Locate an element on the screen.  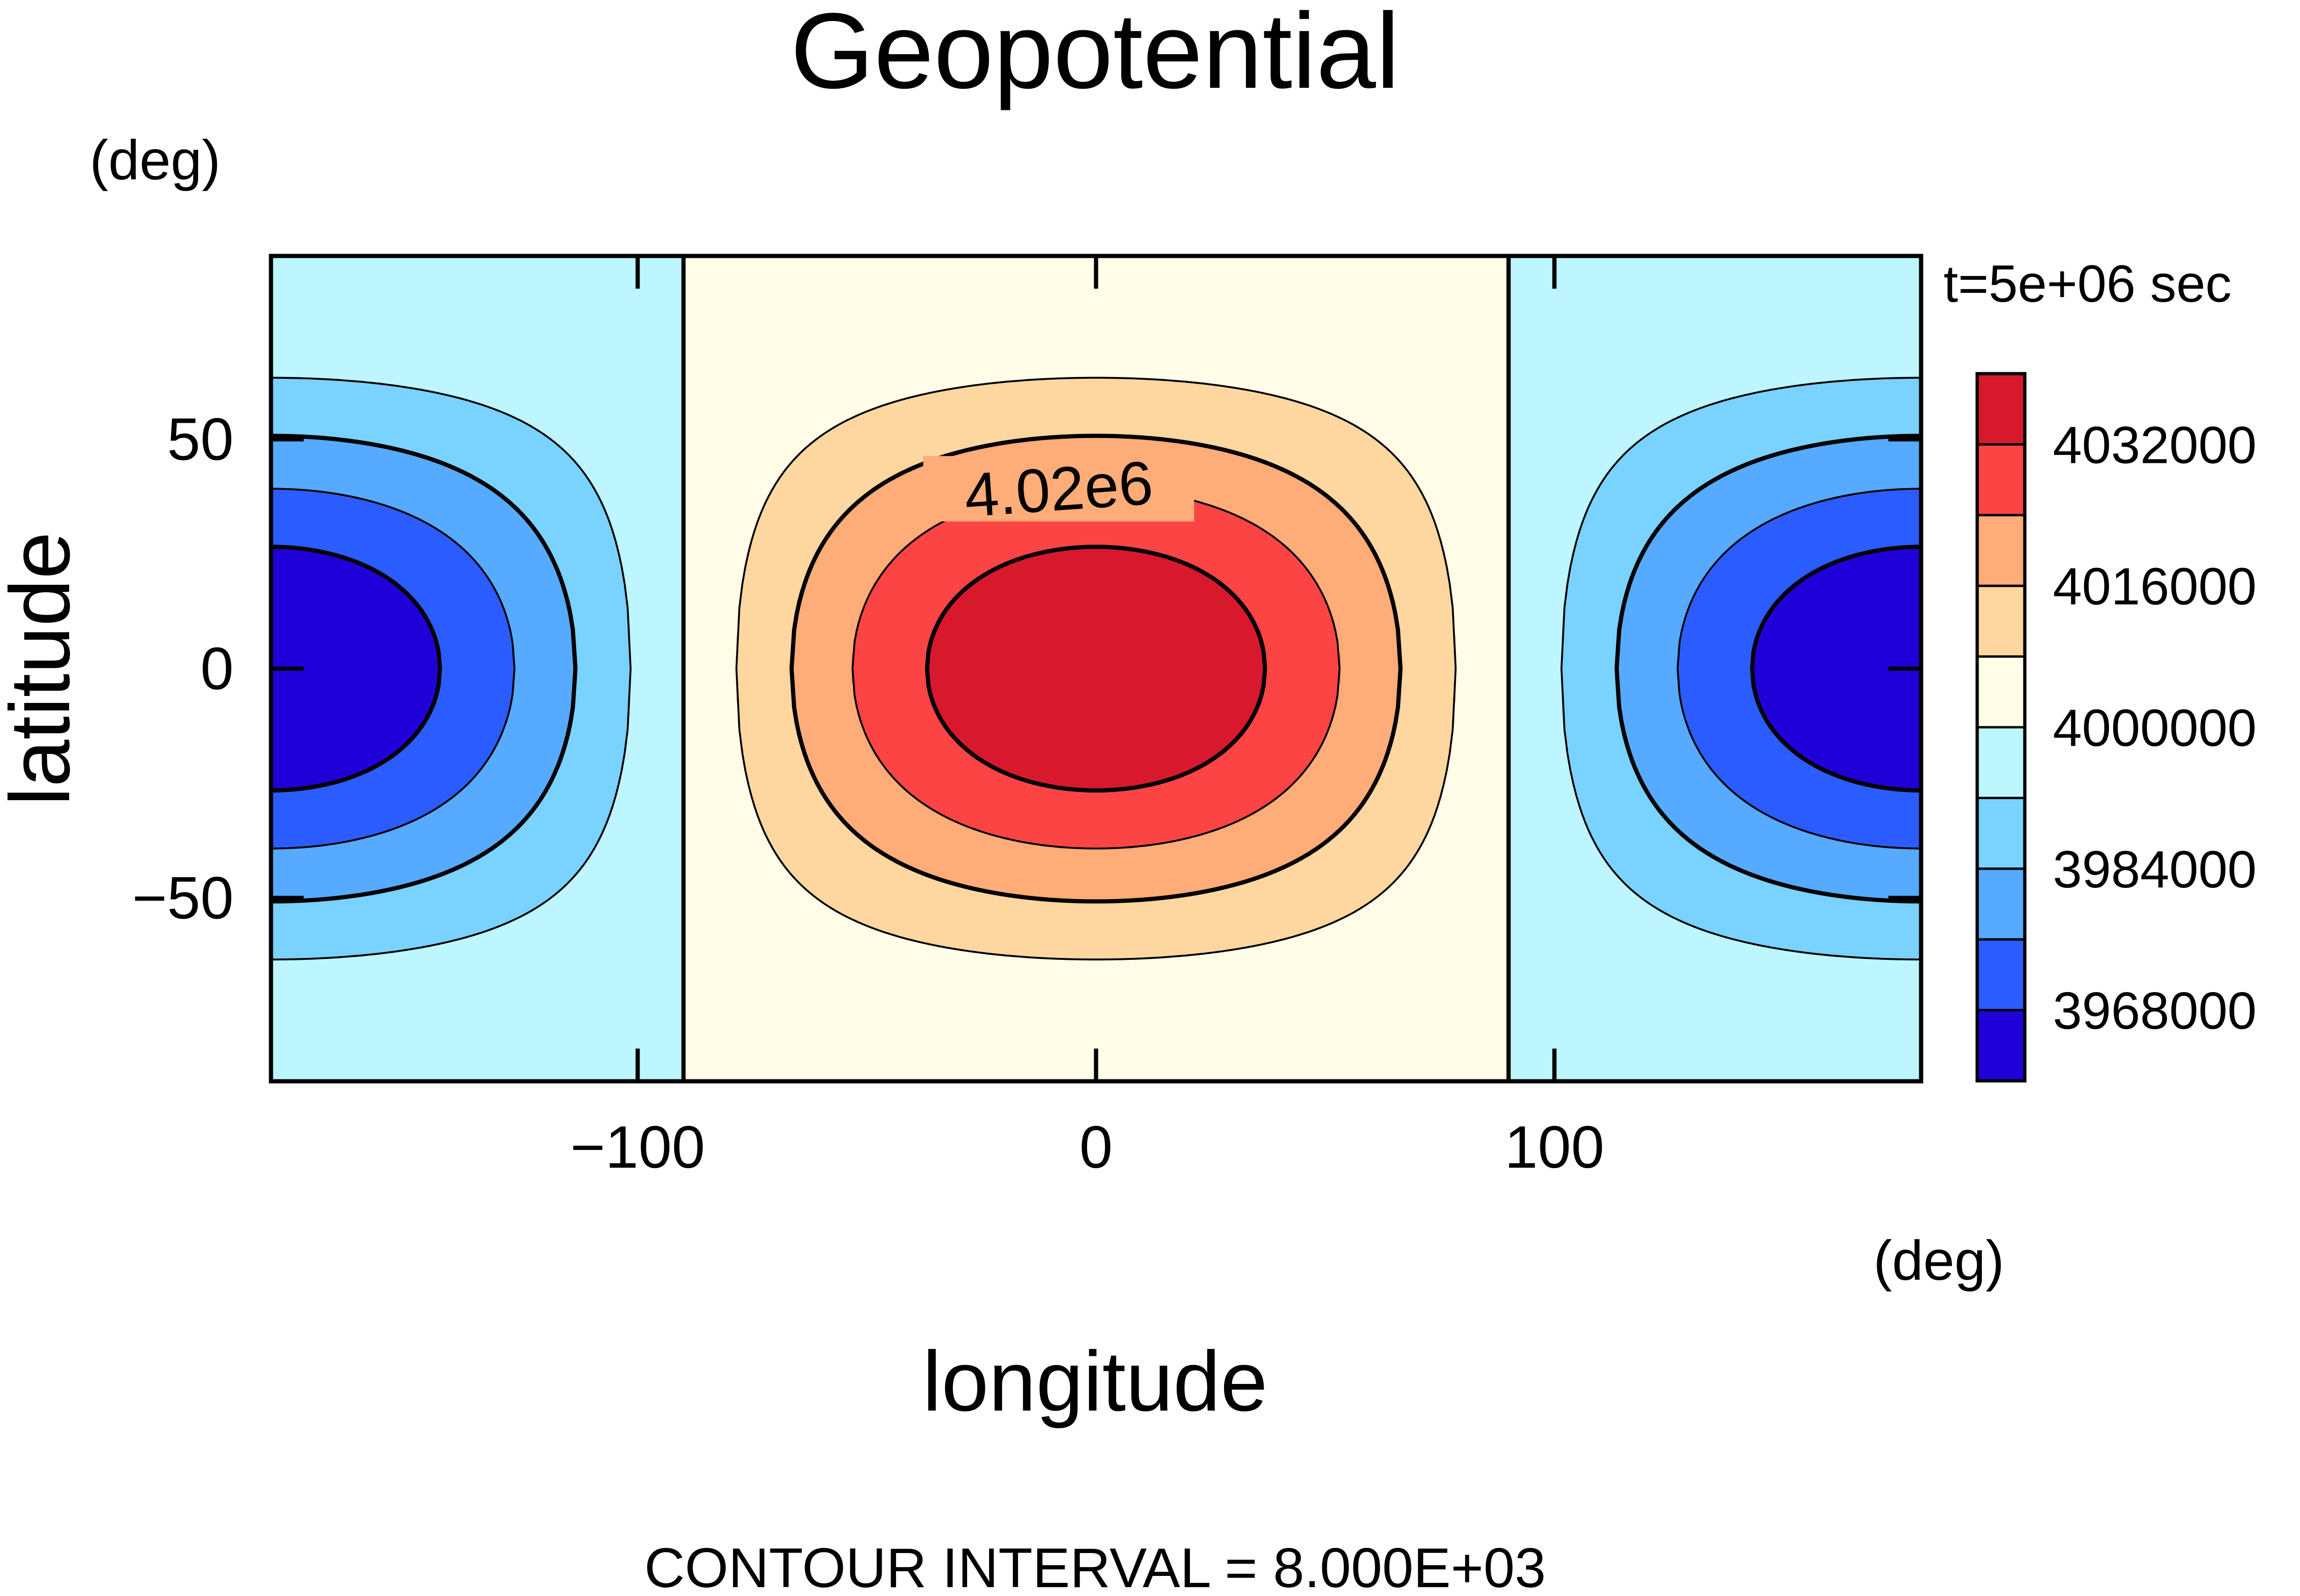
contour-label-background is located at coordinates (1058, 489).